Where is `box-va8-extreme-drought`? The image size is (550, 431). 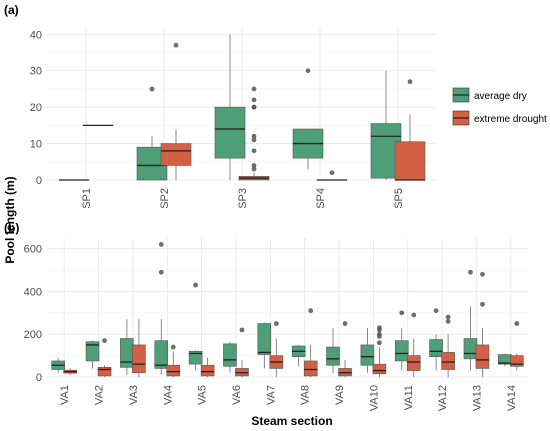 box-va8-extreme-drought is located at coordinates (310, 342).